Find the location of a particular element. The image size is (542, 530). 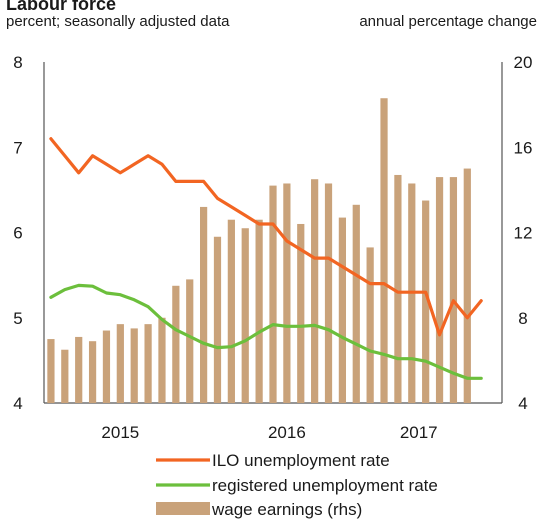

y-left-tick-label: 4 is located at coordinates (17, 403).